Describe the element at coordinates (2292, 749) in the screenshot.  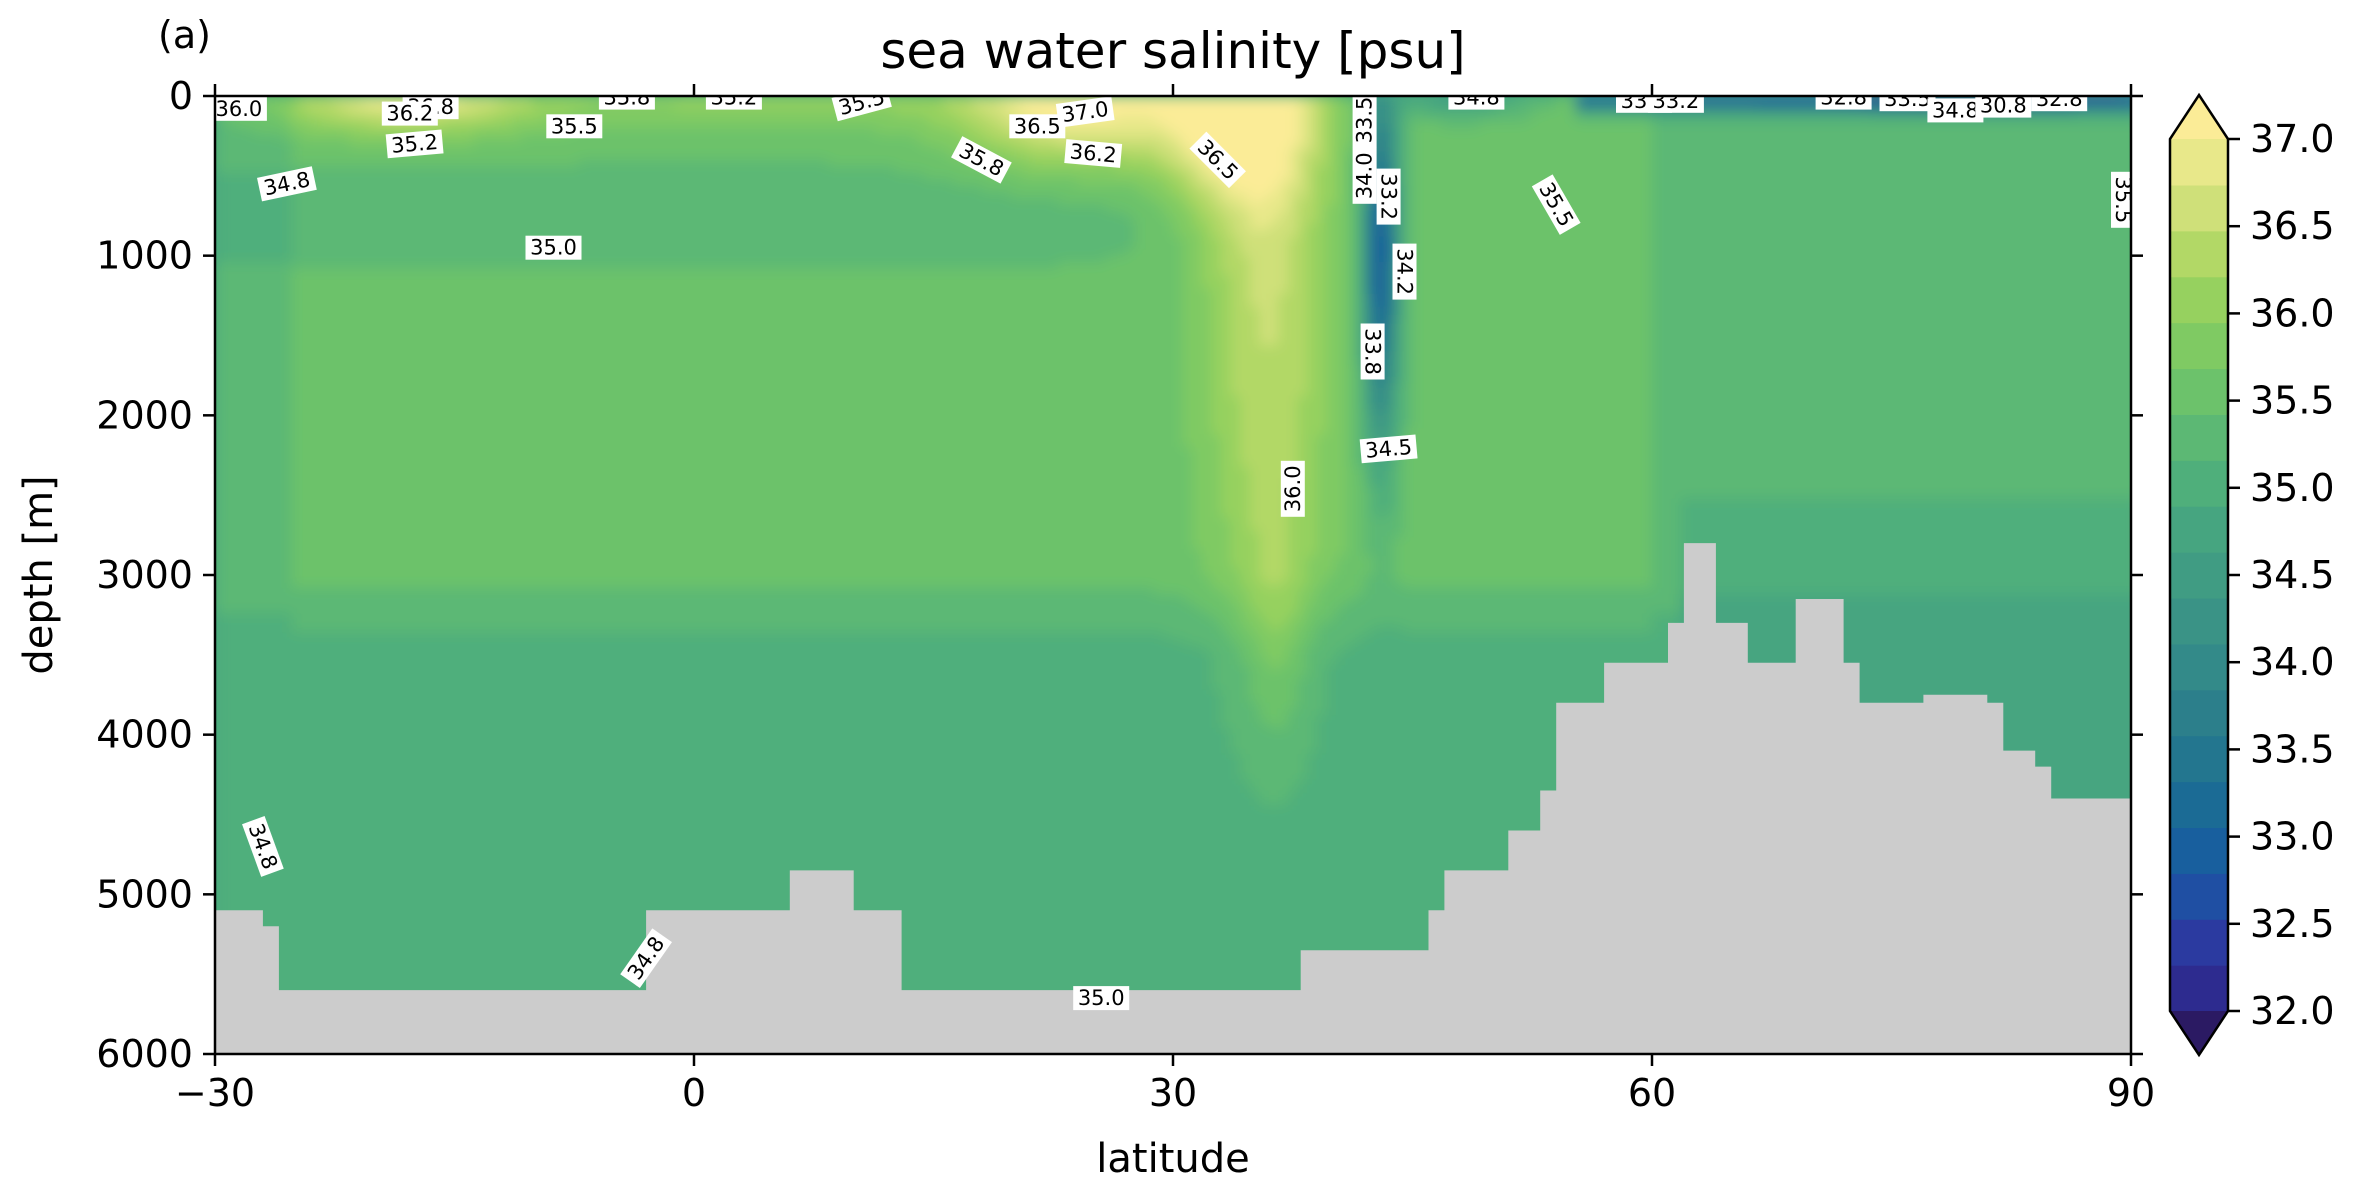
I see `colorbar-tick-label: 33.5` at that location.